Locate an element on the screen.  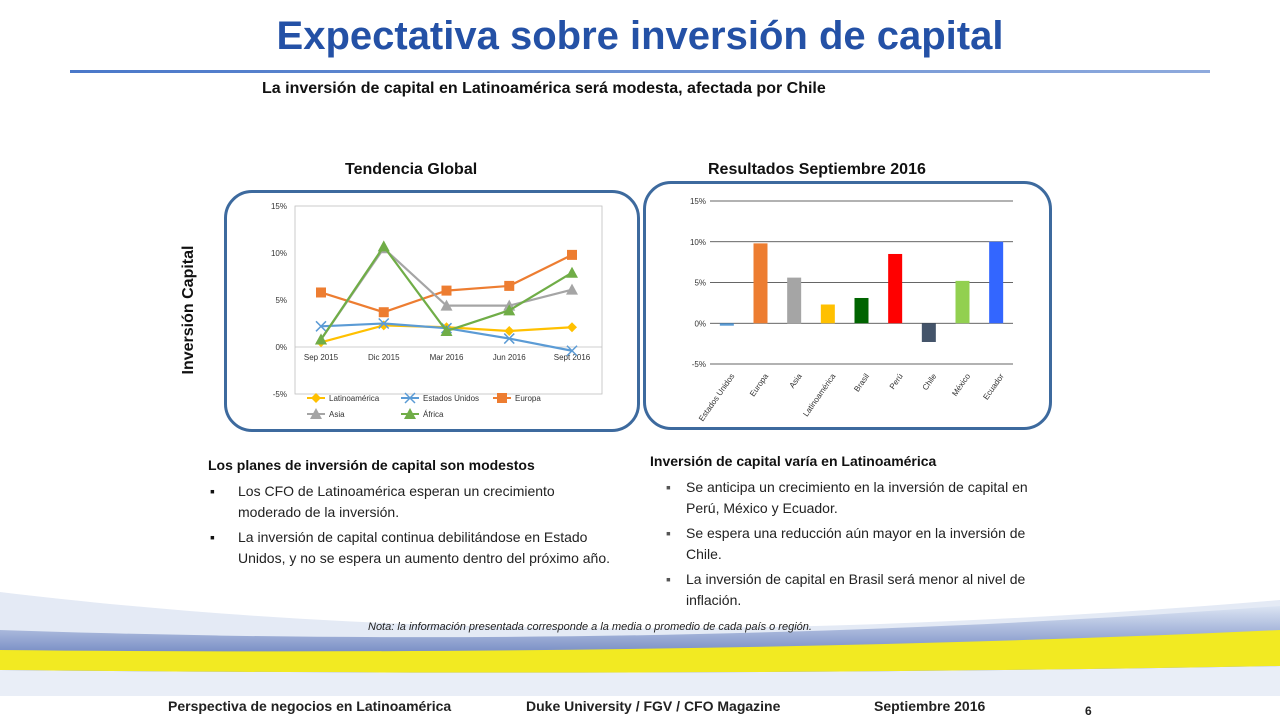
footer-right-text: Septiembre 2016 is located at coordinates (930, 706).